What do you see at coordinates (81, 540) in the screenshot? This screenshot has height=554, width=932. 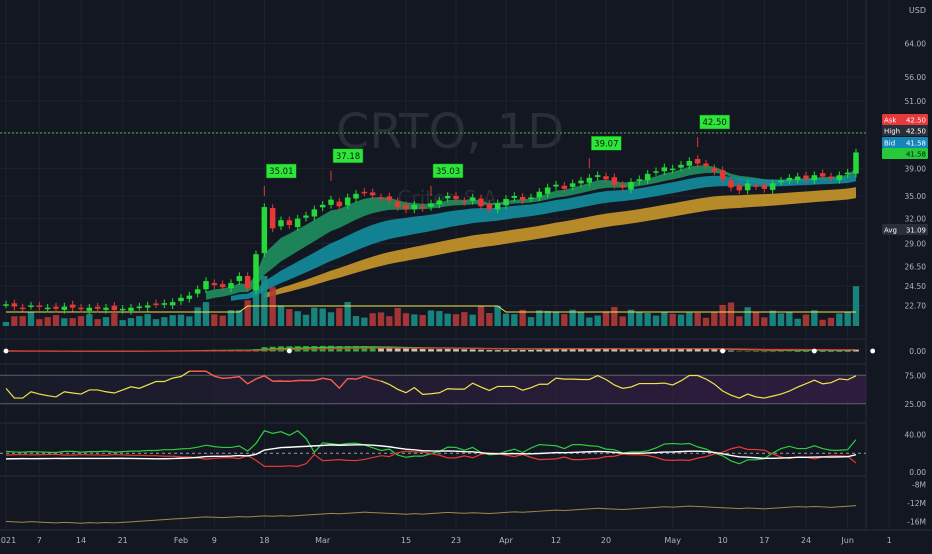 I see `time-tick-label: 14` at bounding box center [81, 540].